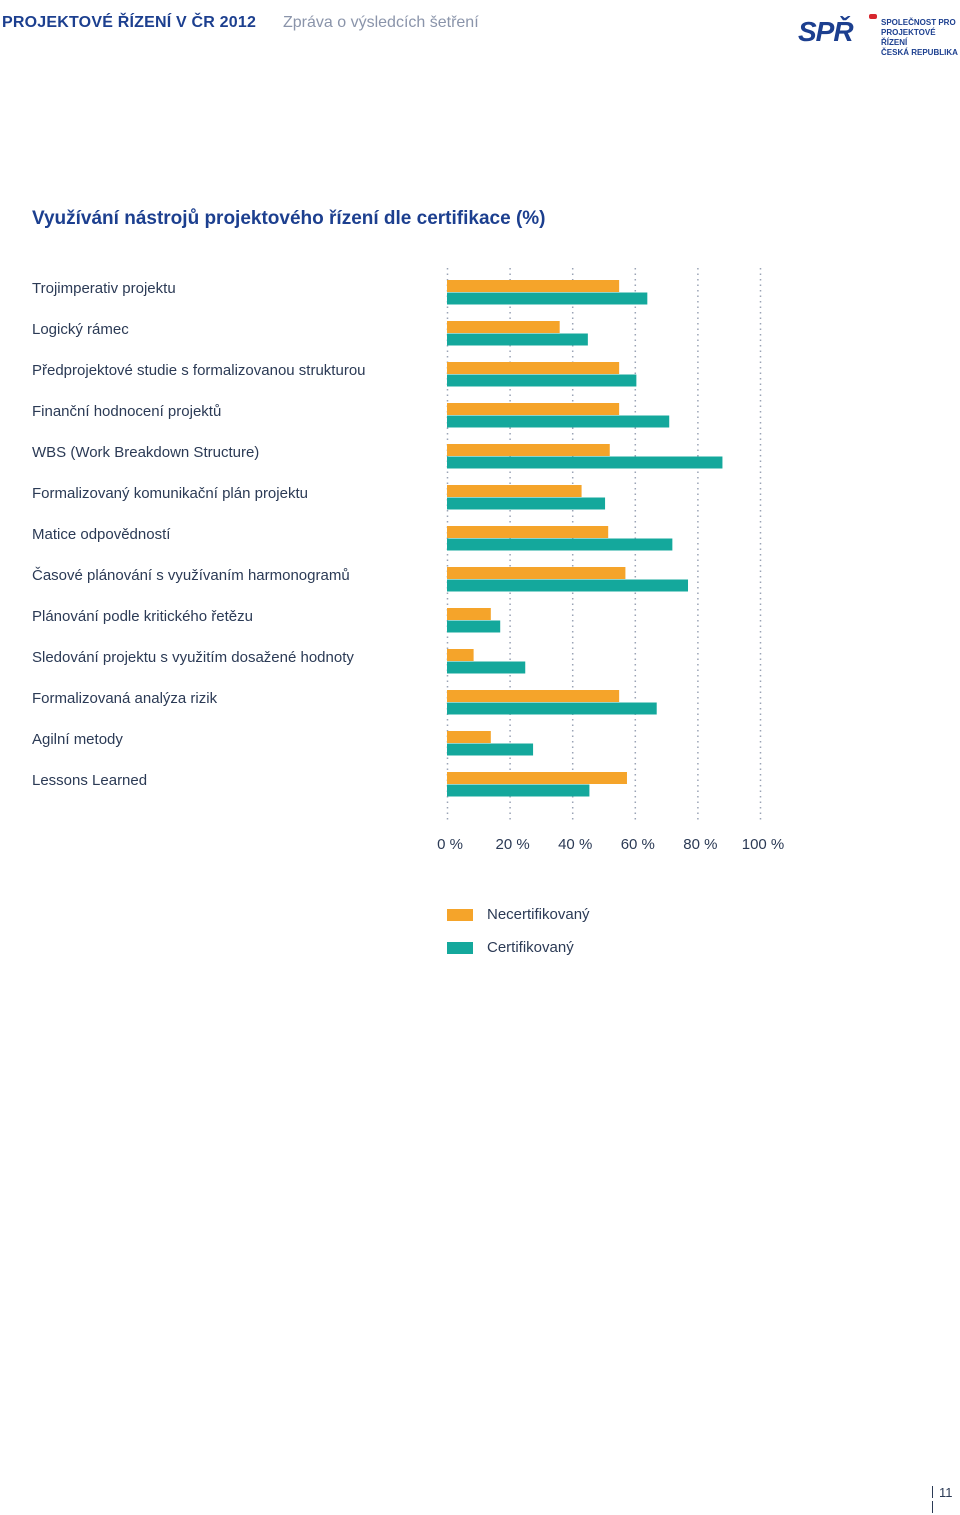 The width and height of the screenshot is (960, 1515). I want to click on category-label: WBS (Work Breakdown Structure), so click(146, 452).